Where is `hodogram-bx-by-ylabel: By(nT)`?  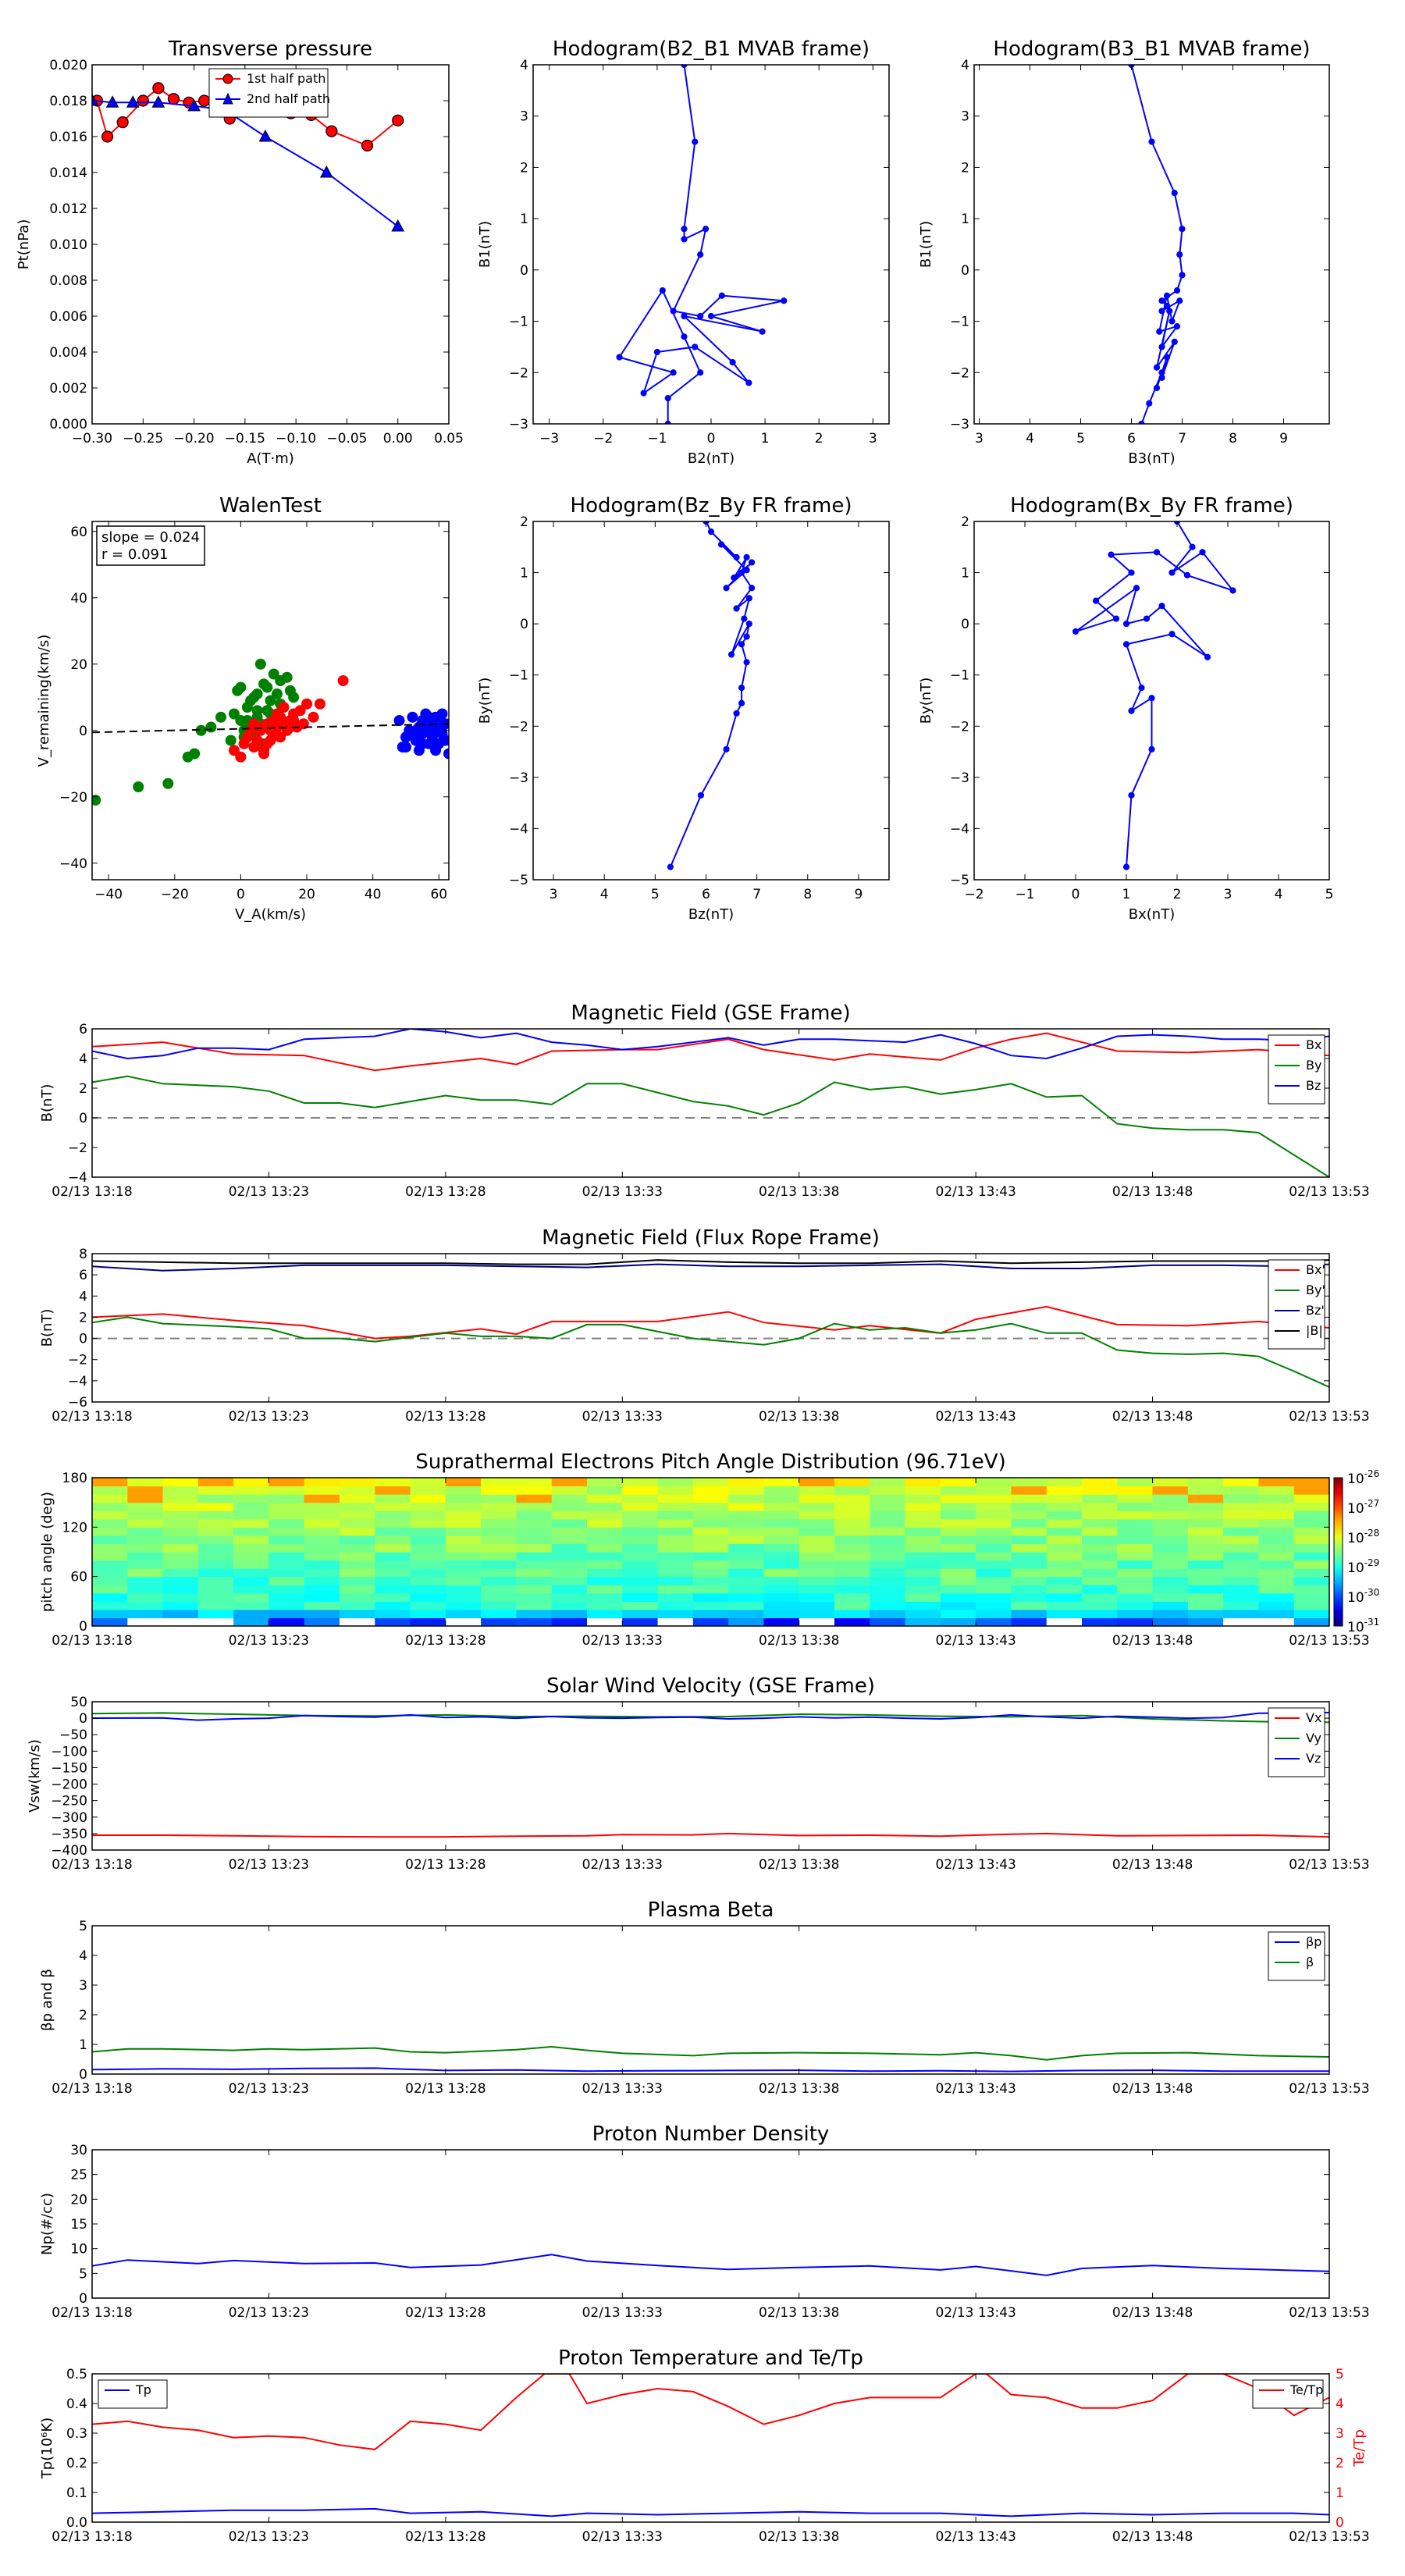 hodogram-bx-by-ylabel: By(nT) is located at coordinates (926, 701).